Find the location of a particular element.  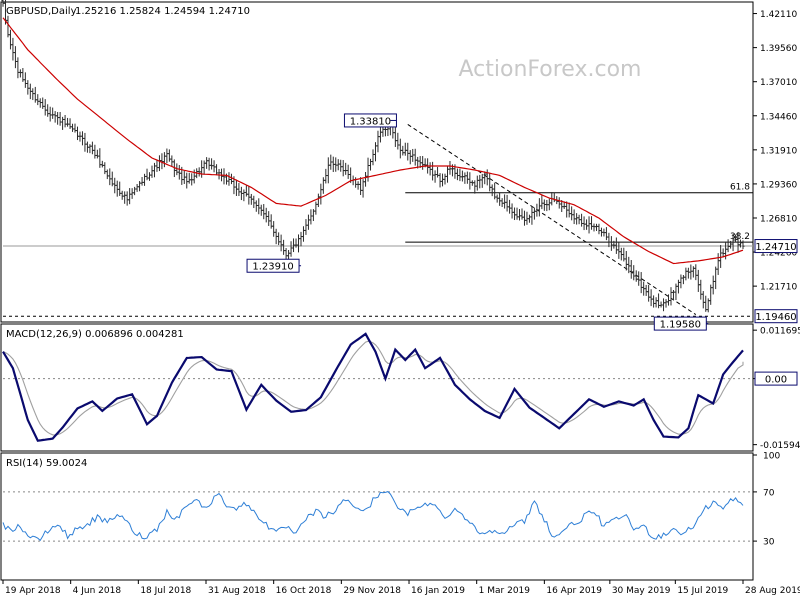

price-axis-tick-label: 1.29360 is located at coordinates (778, 185).